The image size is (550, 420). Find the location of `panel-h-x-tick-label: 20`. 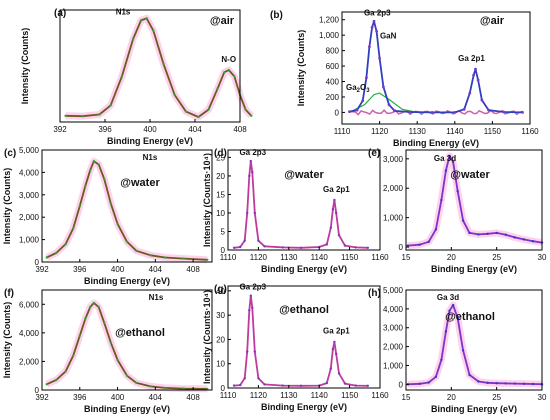

panel-h-x-tick-label: 20 is located at coordinates (451, 397).